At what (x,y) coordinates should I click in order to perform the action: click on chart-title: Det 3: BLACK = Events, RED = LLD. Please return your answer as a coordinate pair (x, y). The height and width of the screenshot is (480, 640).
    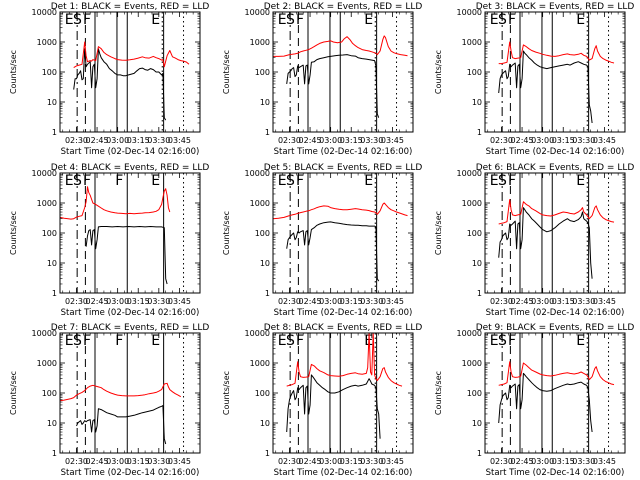
    Looking at the image, I should click on (555, 7).